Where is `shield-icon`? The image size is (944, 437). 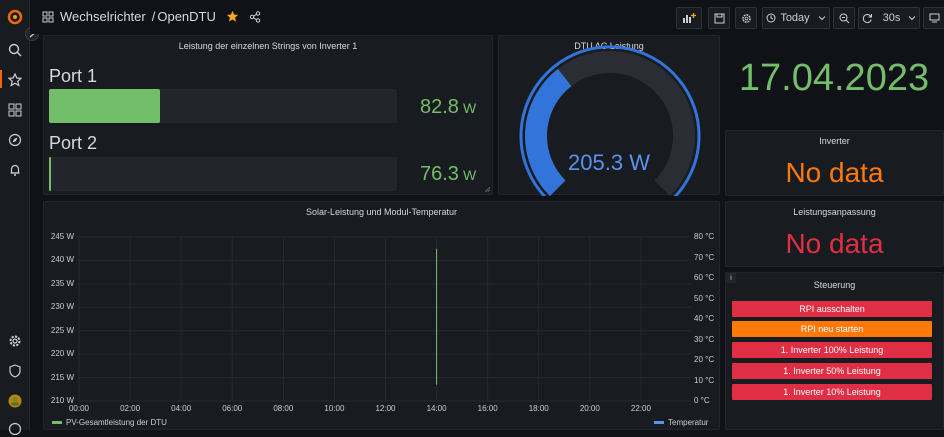 shield-icon is located at coordinates (15, 371).